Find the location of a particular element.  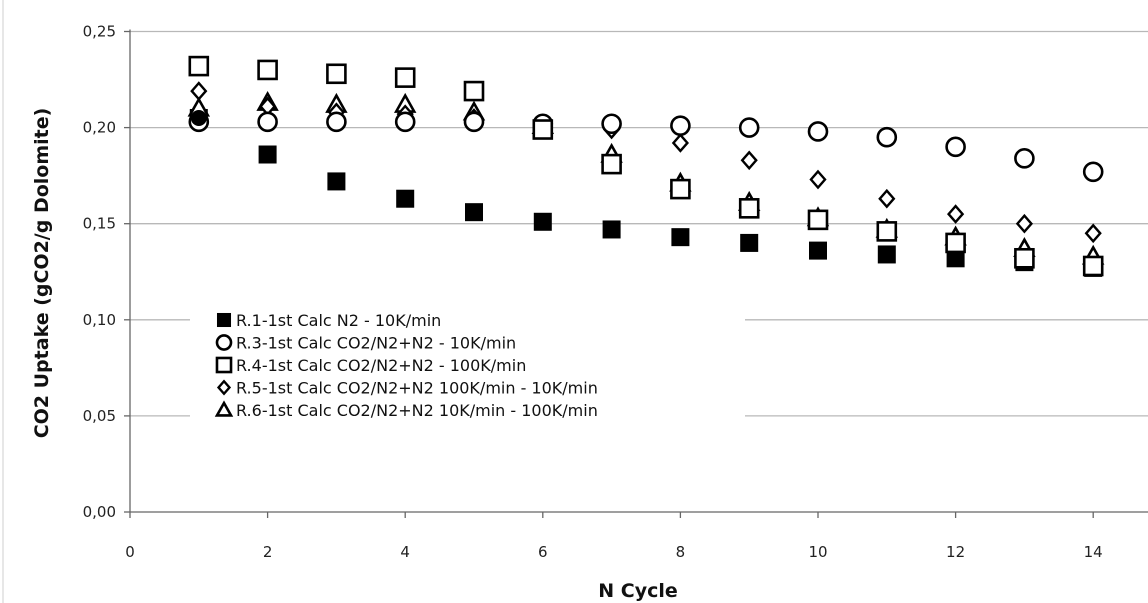

x-tick-label: 10 is located at coordinates (817, 552).